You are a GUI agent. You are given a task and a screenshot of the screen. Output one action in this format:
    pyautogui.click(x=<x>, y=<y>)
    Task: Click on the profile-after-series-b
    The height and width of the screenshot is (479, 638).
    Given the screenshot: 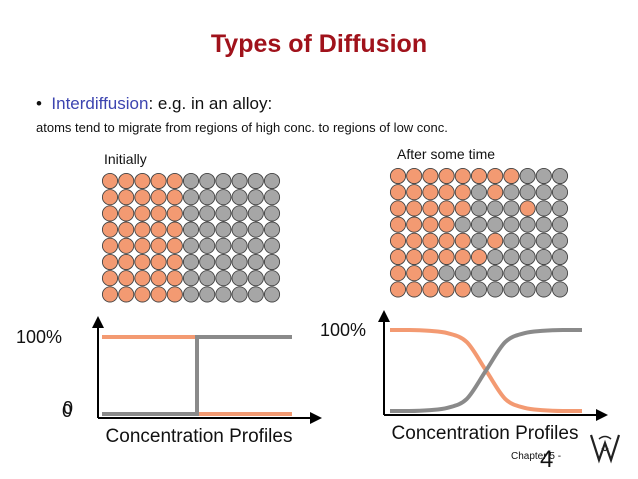 What is the action you would take?
    pyautogui.click(x=486, y=370)
    